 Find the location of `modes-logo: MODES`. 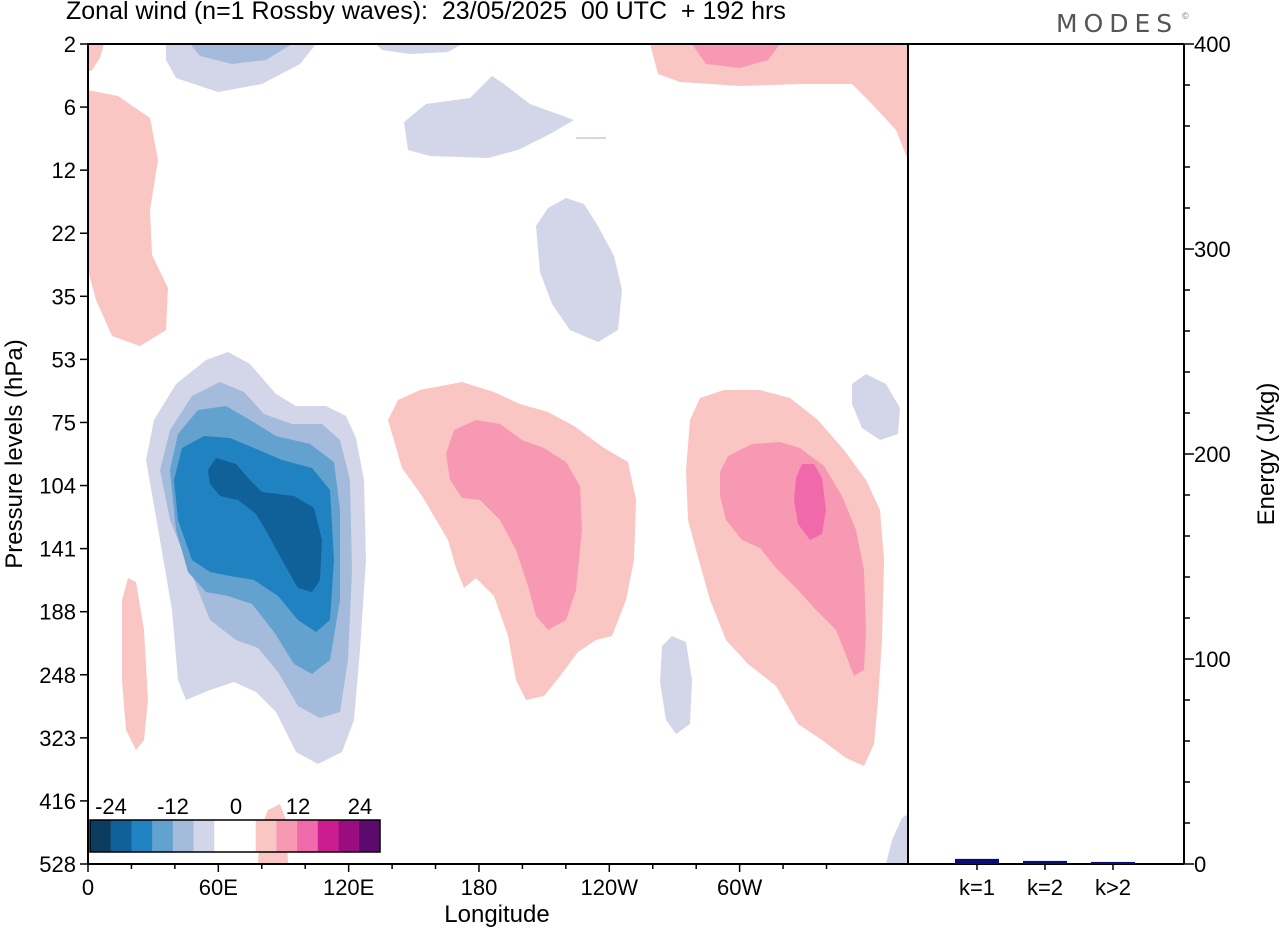

modes-logo: MODES is located at coordinates (1117, 23).